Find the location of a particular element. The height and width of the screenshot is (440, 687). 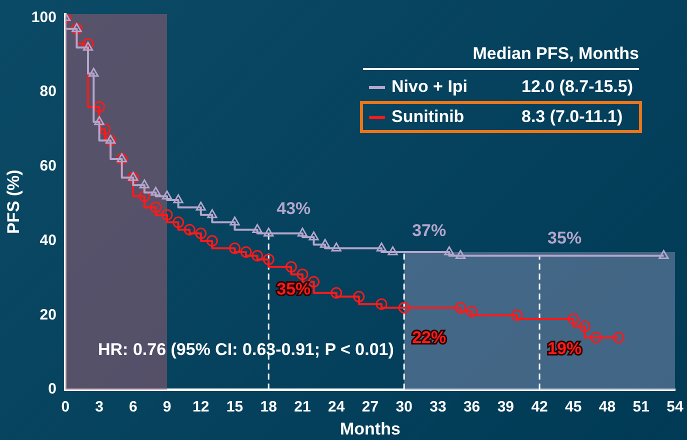

x-tick-label: 21 is located at coordinates (302, 407).